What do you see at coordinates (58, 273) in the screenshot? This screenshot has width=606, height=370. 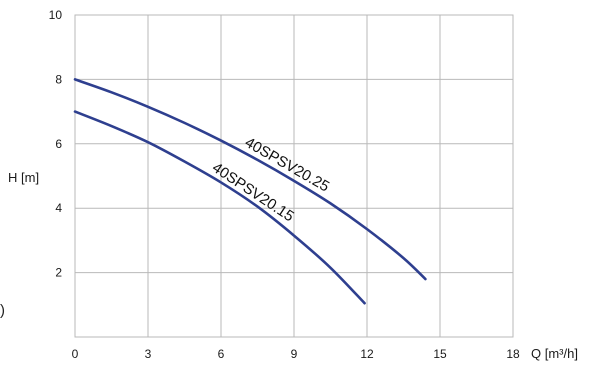 I see `y-tick-label: 2` at bounding box center [58, 273].